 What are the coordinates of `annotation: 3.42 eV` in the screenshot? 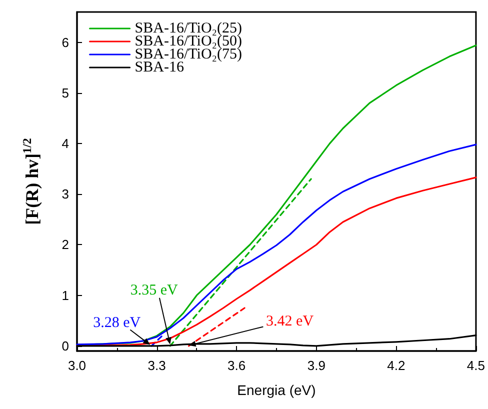 It's located at (290, 322).